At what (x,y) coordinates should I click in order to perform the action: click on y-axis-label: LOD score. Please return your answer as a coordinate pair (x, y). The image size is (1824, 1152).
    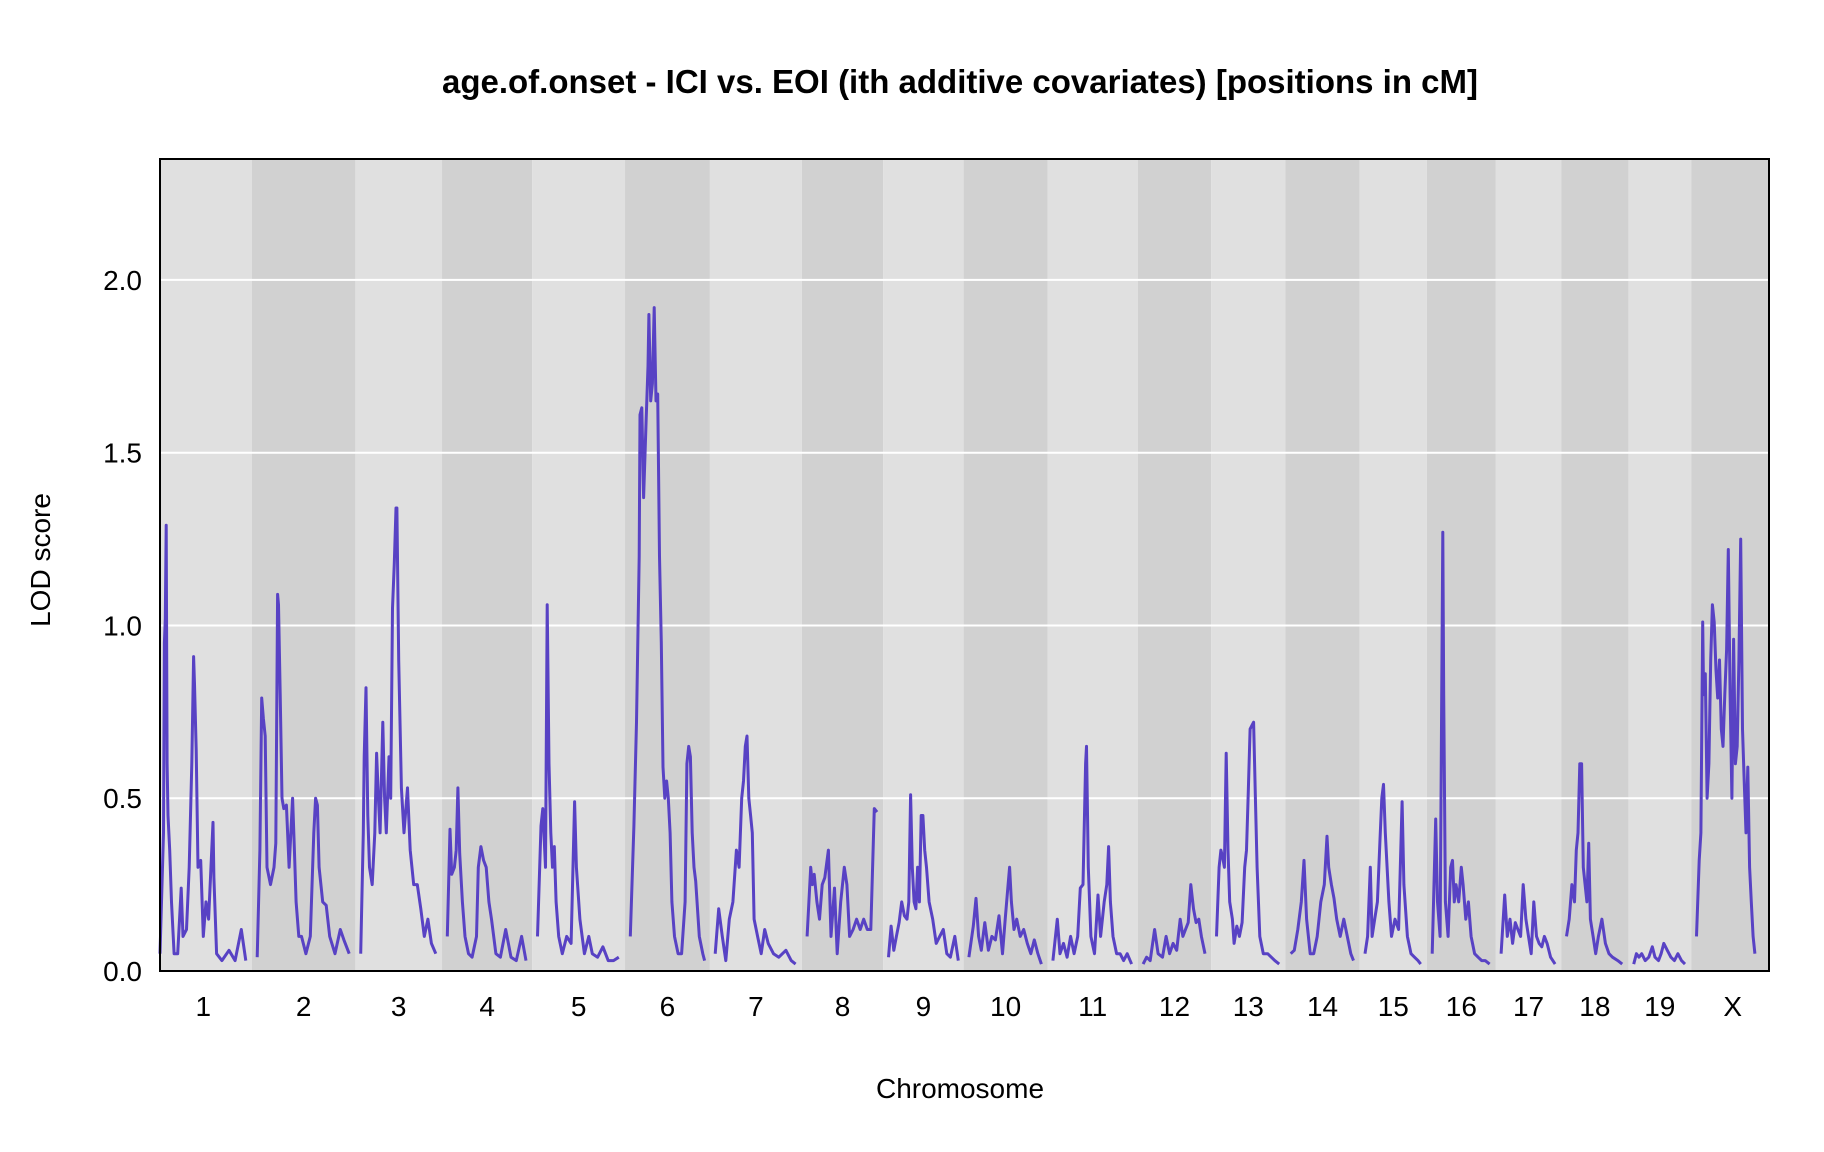
    Looking at the image, I should click on (40, 560).